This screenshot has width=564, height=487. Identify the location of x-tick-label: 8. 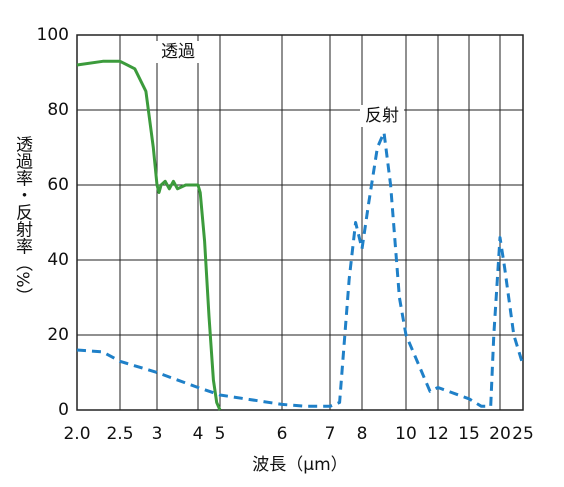
(362, 434).